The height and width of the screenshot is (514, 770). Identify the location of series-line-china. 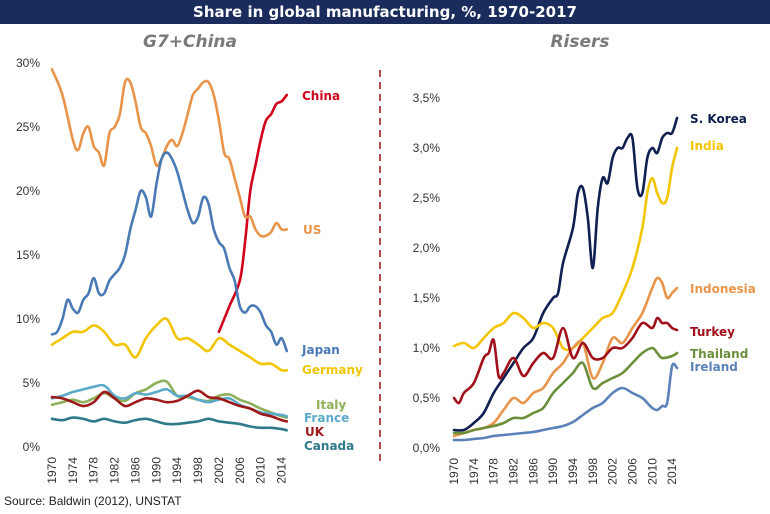
(253, 213).